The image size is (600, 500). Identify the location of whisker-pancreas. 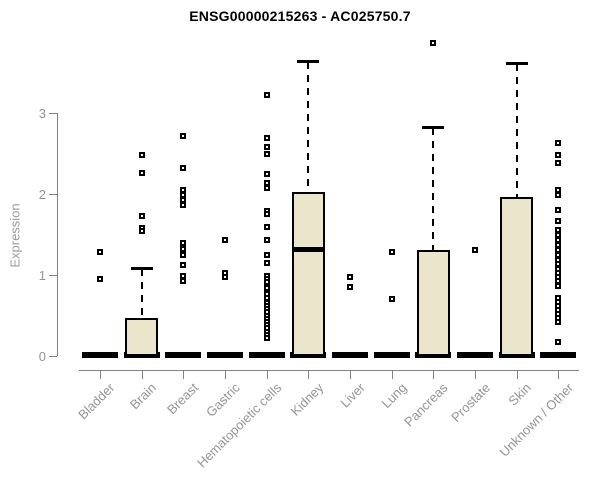
(433, 189).